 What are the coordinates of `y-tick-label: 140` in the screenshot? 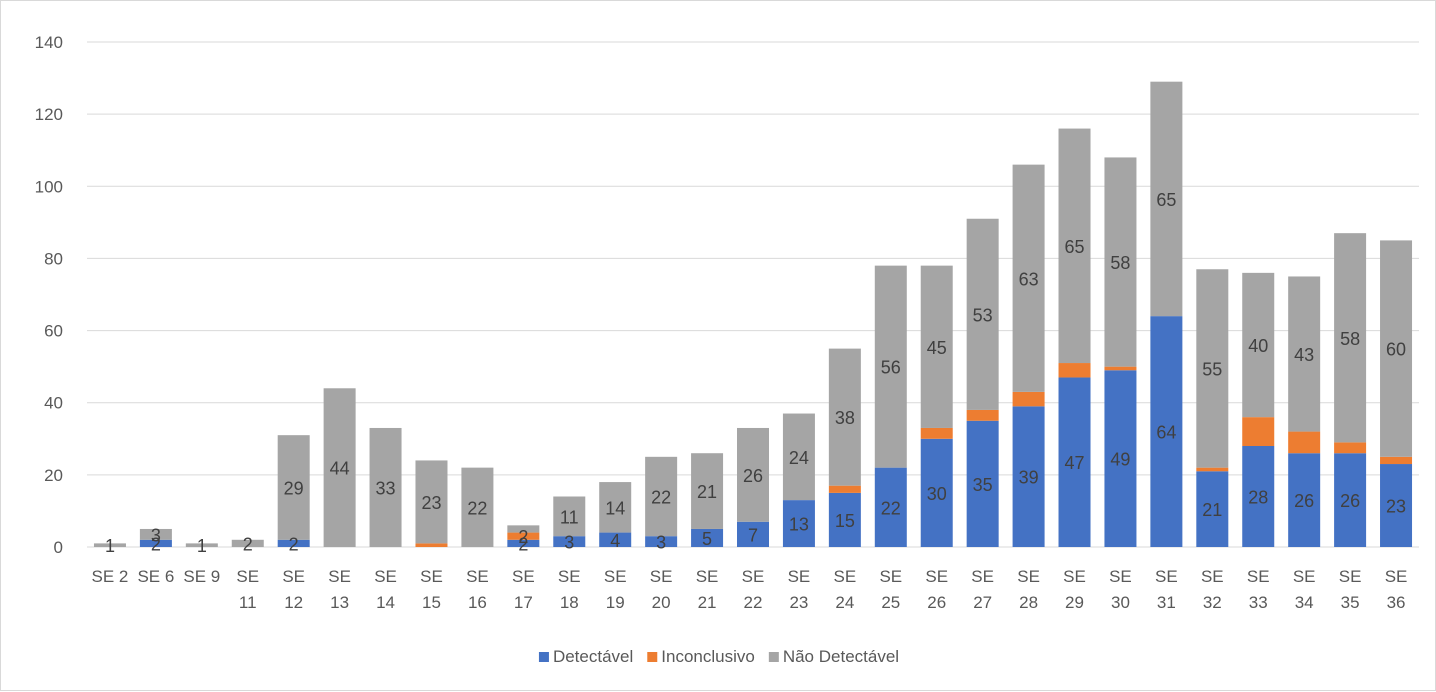 It's located at (49, 42).